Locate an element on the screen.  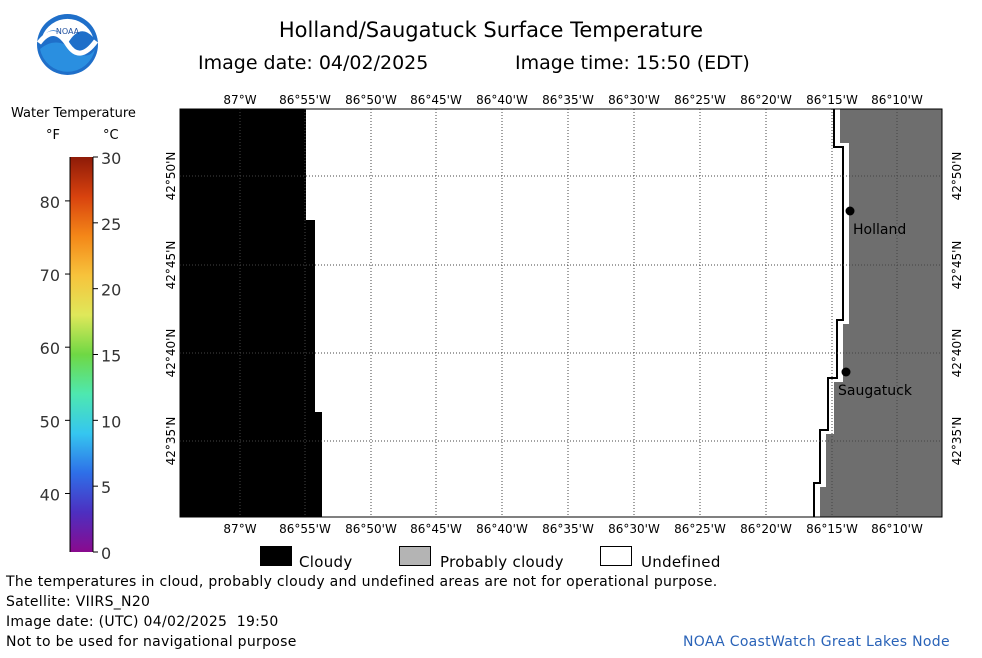
latitude-label-left: 42°40'N is located at coordinates (171, 353).